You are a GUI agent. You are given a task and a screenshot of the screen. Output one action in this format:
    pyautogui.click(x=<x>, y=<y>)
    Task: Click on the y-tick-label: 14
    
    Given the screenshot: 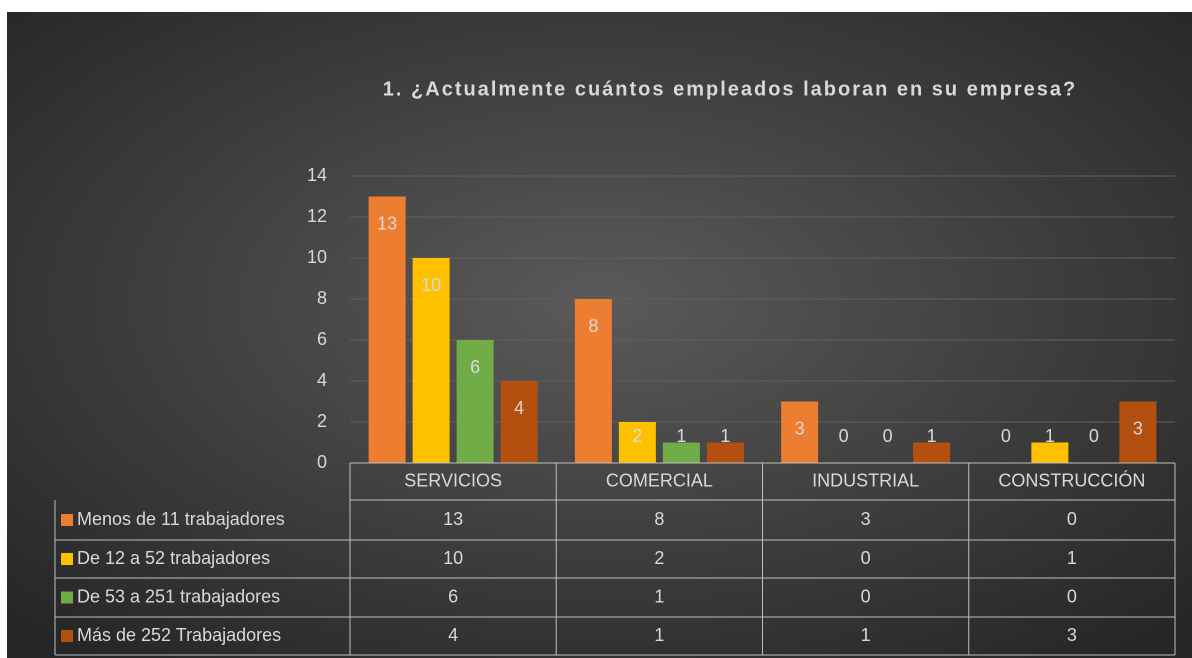 What is the action you would take?
    pyautogui.click(x=317, y=175)
    